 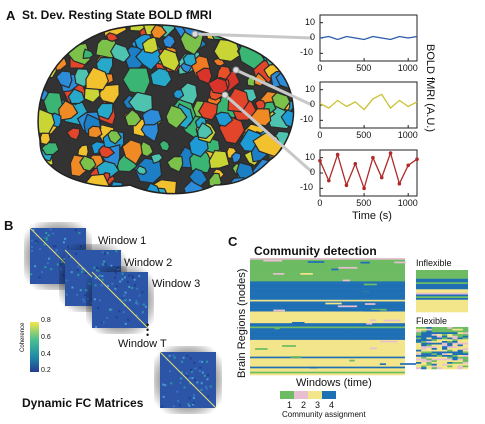 What do you see at coordinates (364, 203) in the screenshot?
I see `x-tick-label: 500` at bounding box center [364, 203].